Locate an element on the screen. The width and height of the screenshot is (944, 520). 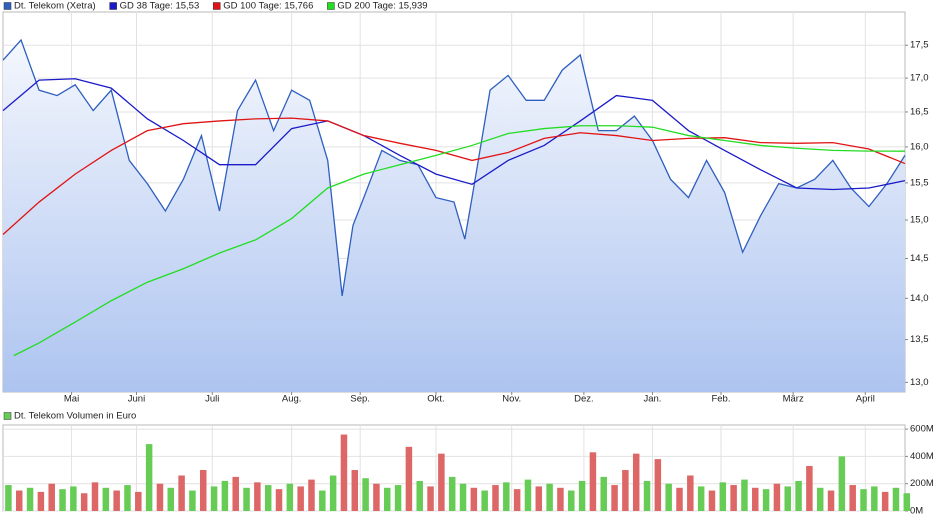
x-tick-label: Juni is located at coordinates (136, 399).